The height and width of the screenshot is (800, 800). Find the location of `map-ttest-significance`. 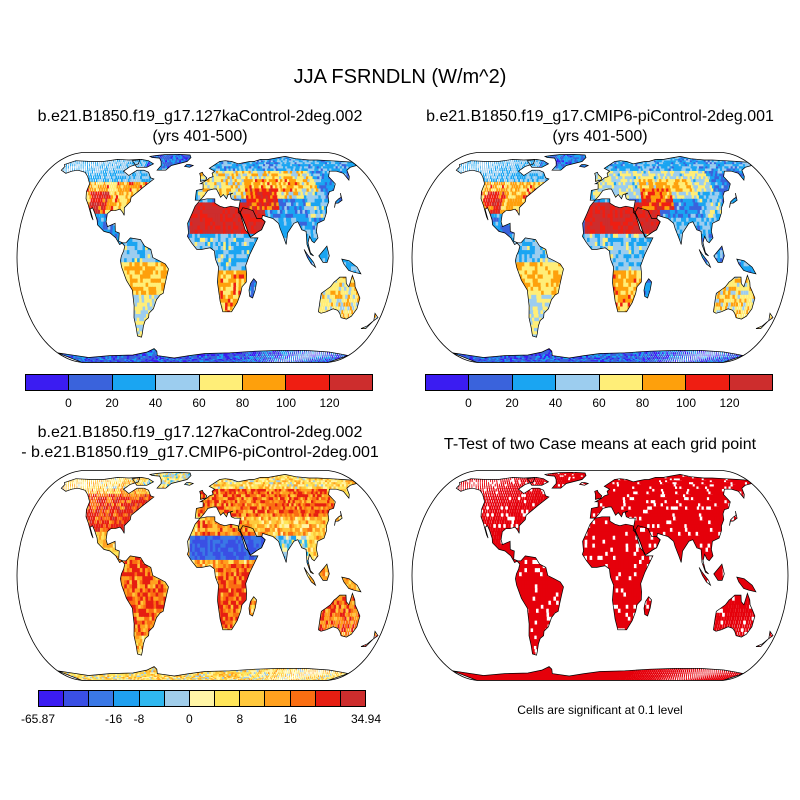

map-ttest-significance is located at coordinates (600, 575).